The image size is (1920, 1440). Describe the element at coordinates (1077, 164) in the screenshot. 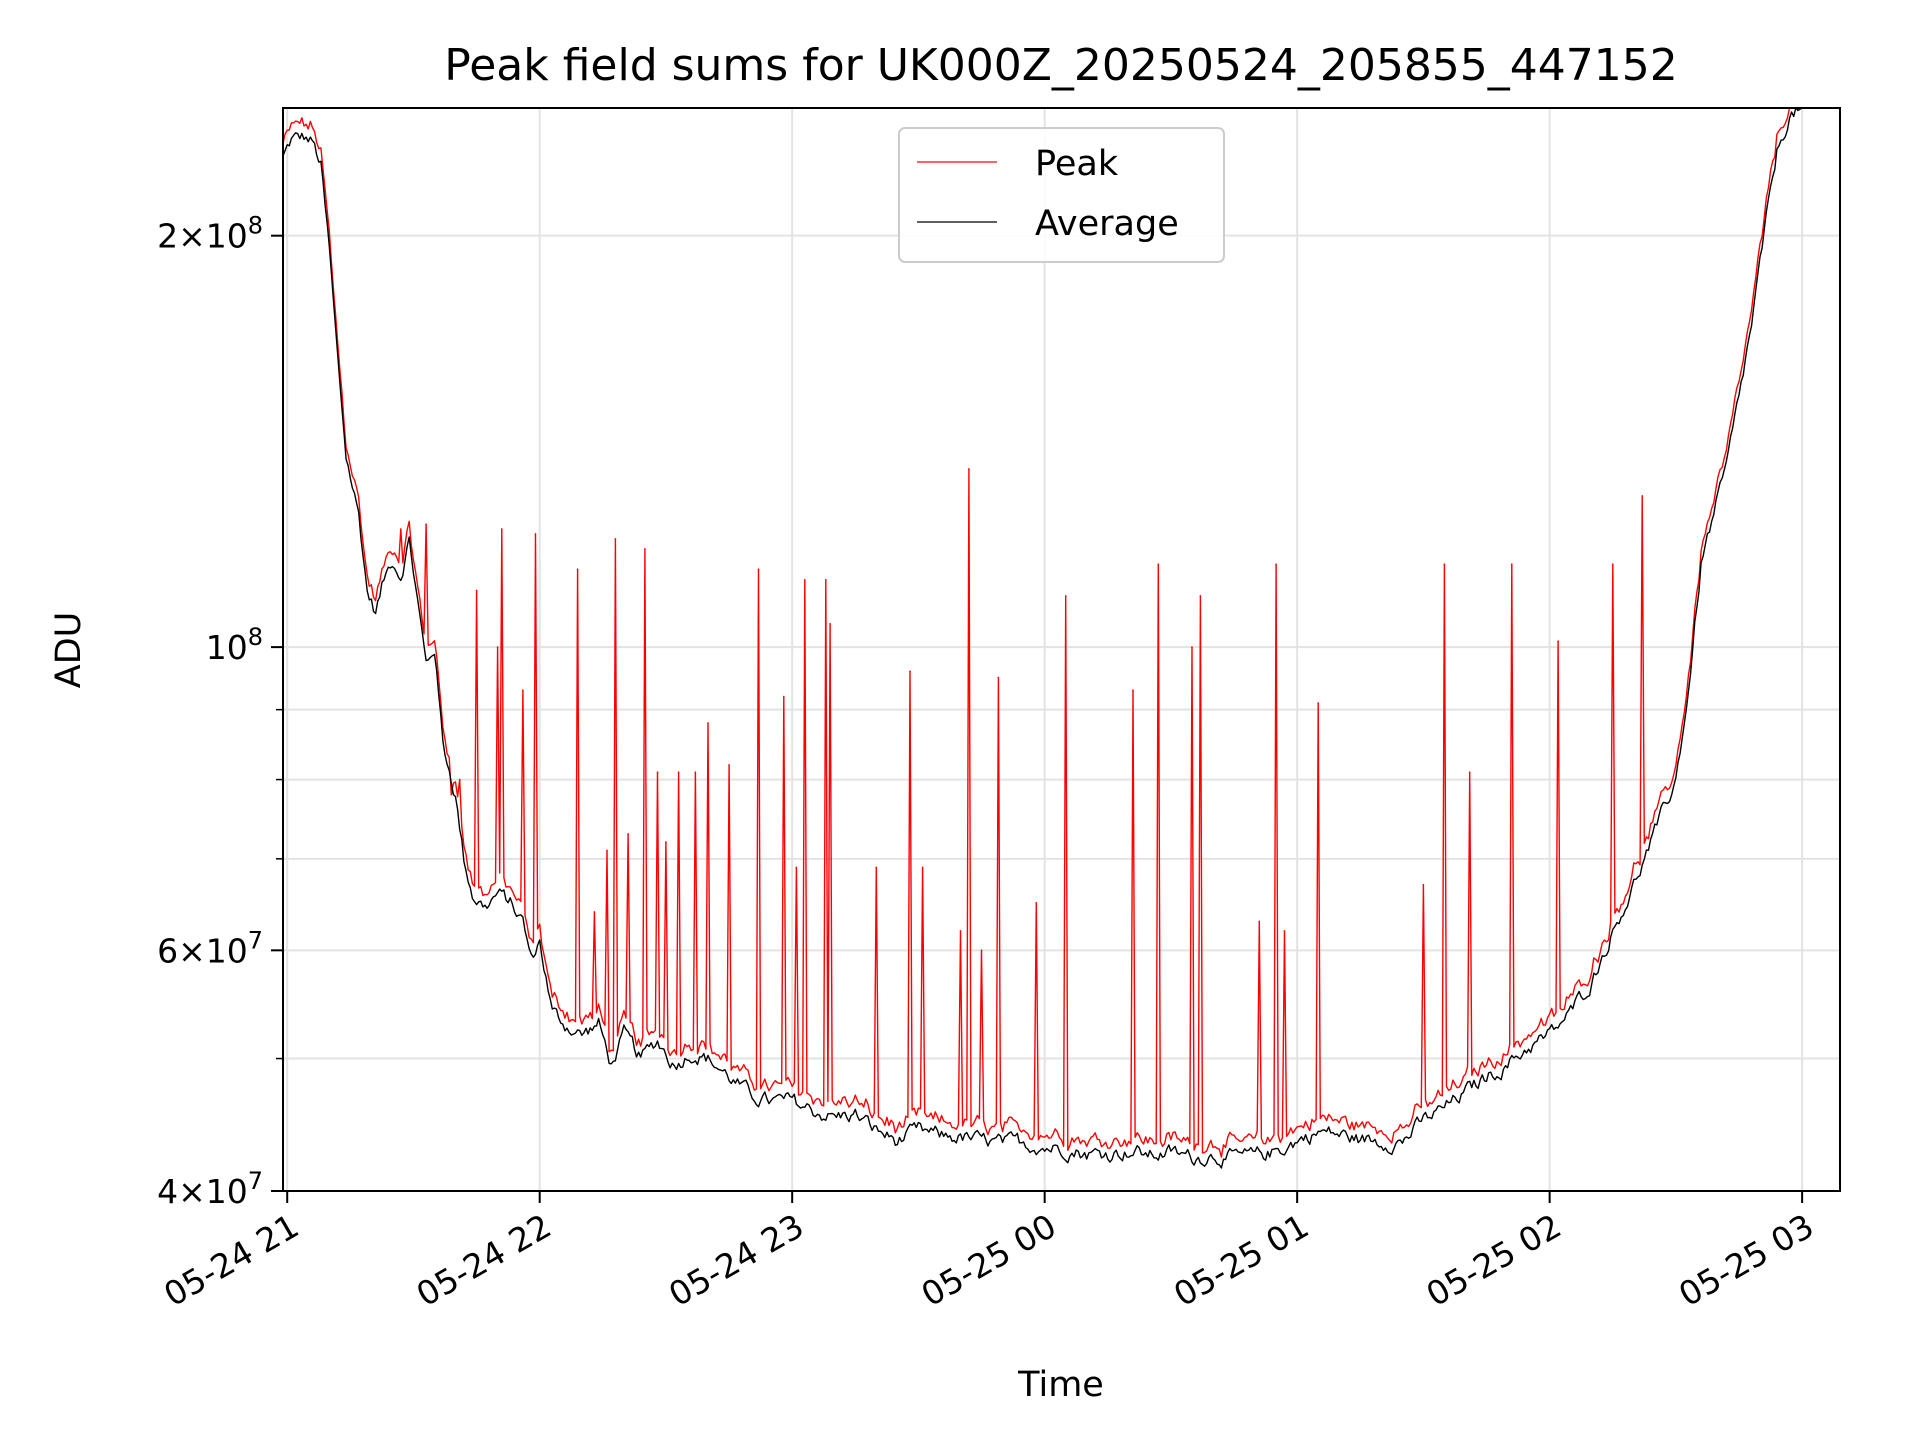

I see `legend-peak-label: Peak` at that location.